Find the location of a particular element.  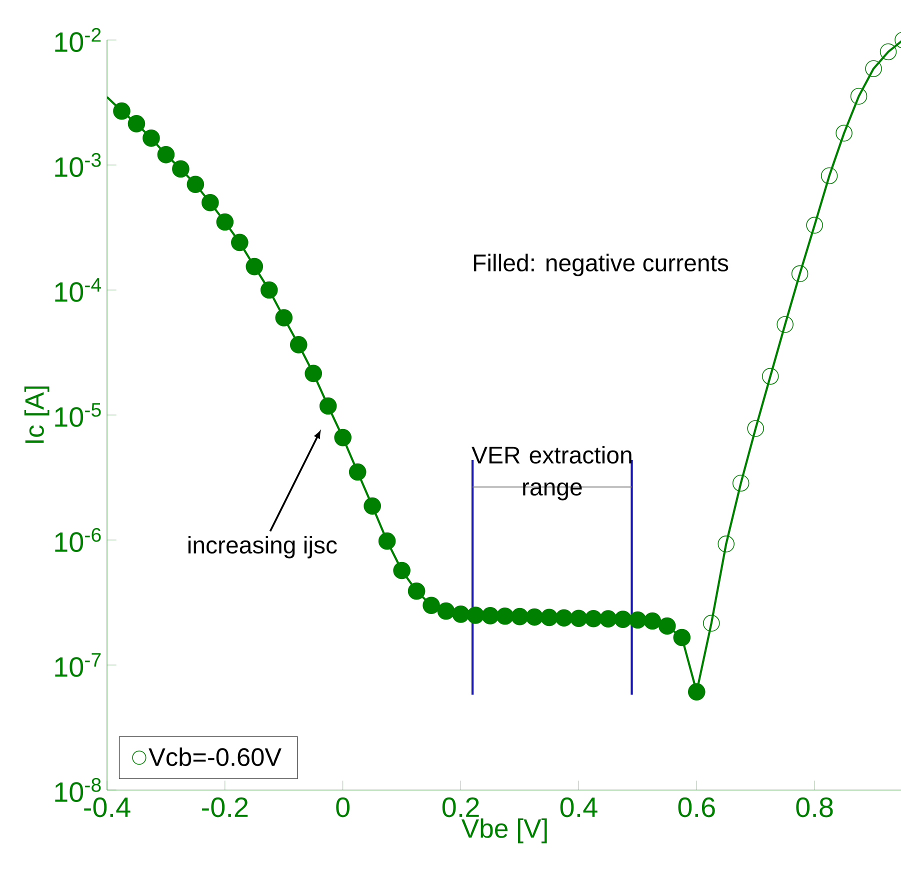

x-tick-label: 0.8 is located at coordinates (814, 807).